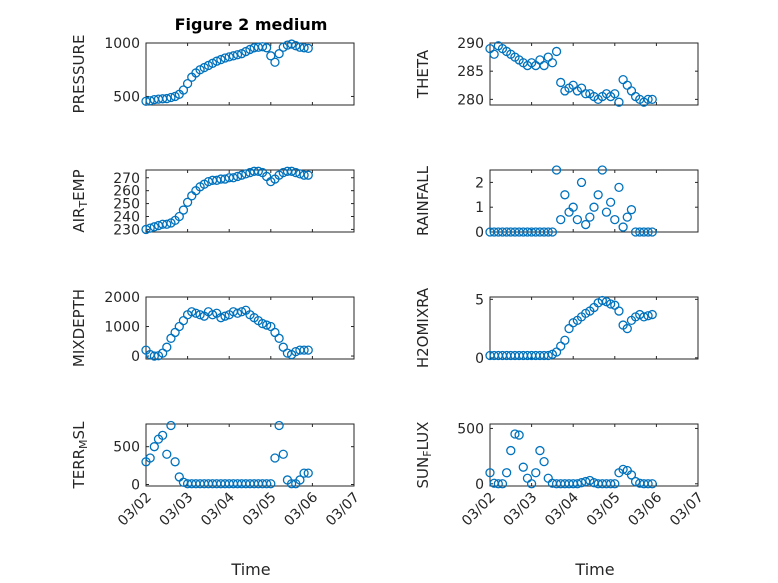 This screenshot has width=778, height=583. I want to click on x-tick-label: 03/04, so click(218, 509).